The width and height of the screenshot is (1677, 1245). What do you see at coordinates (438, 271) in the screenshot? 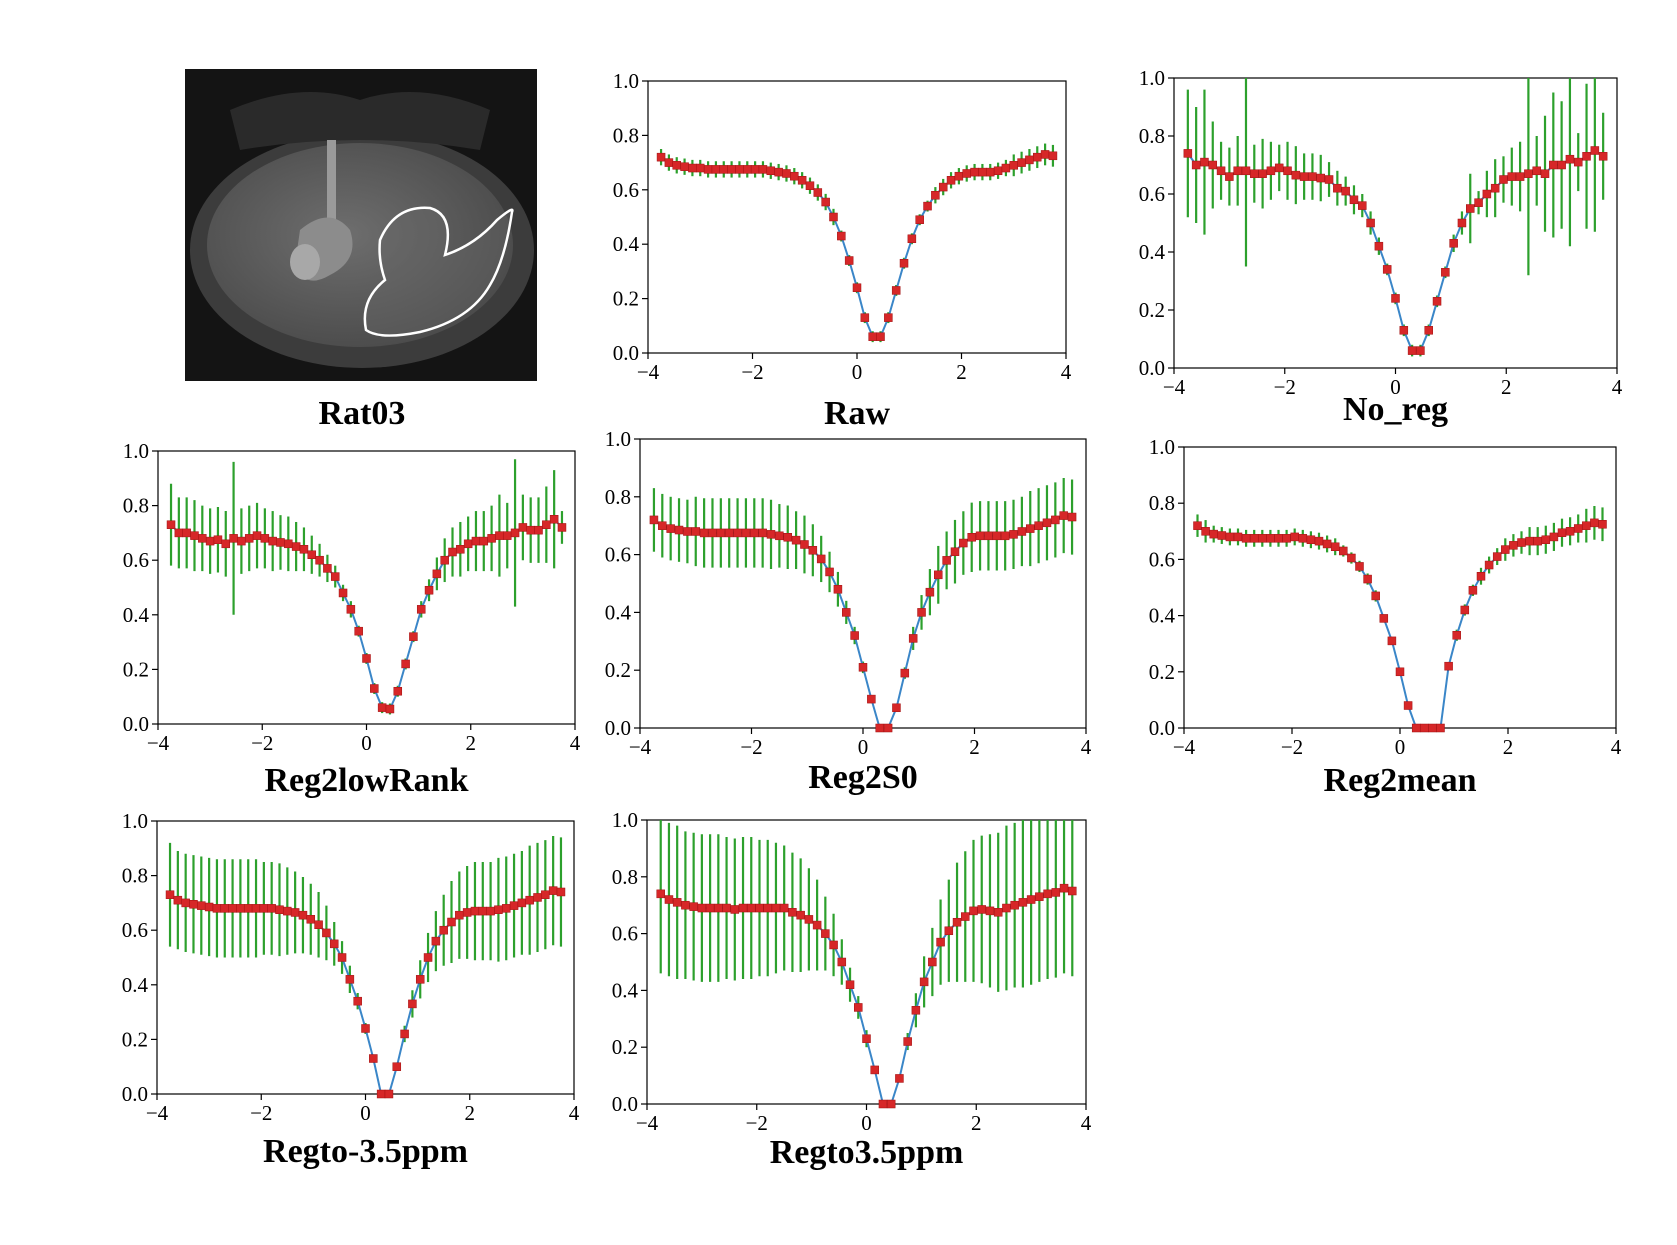
I see `roi-outline` at bounding box center [438, 271].